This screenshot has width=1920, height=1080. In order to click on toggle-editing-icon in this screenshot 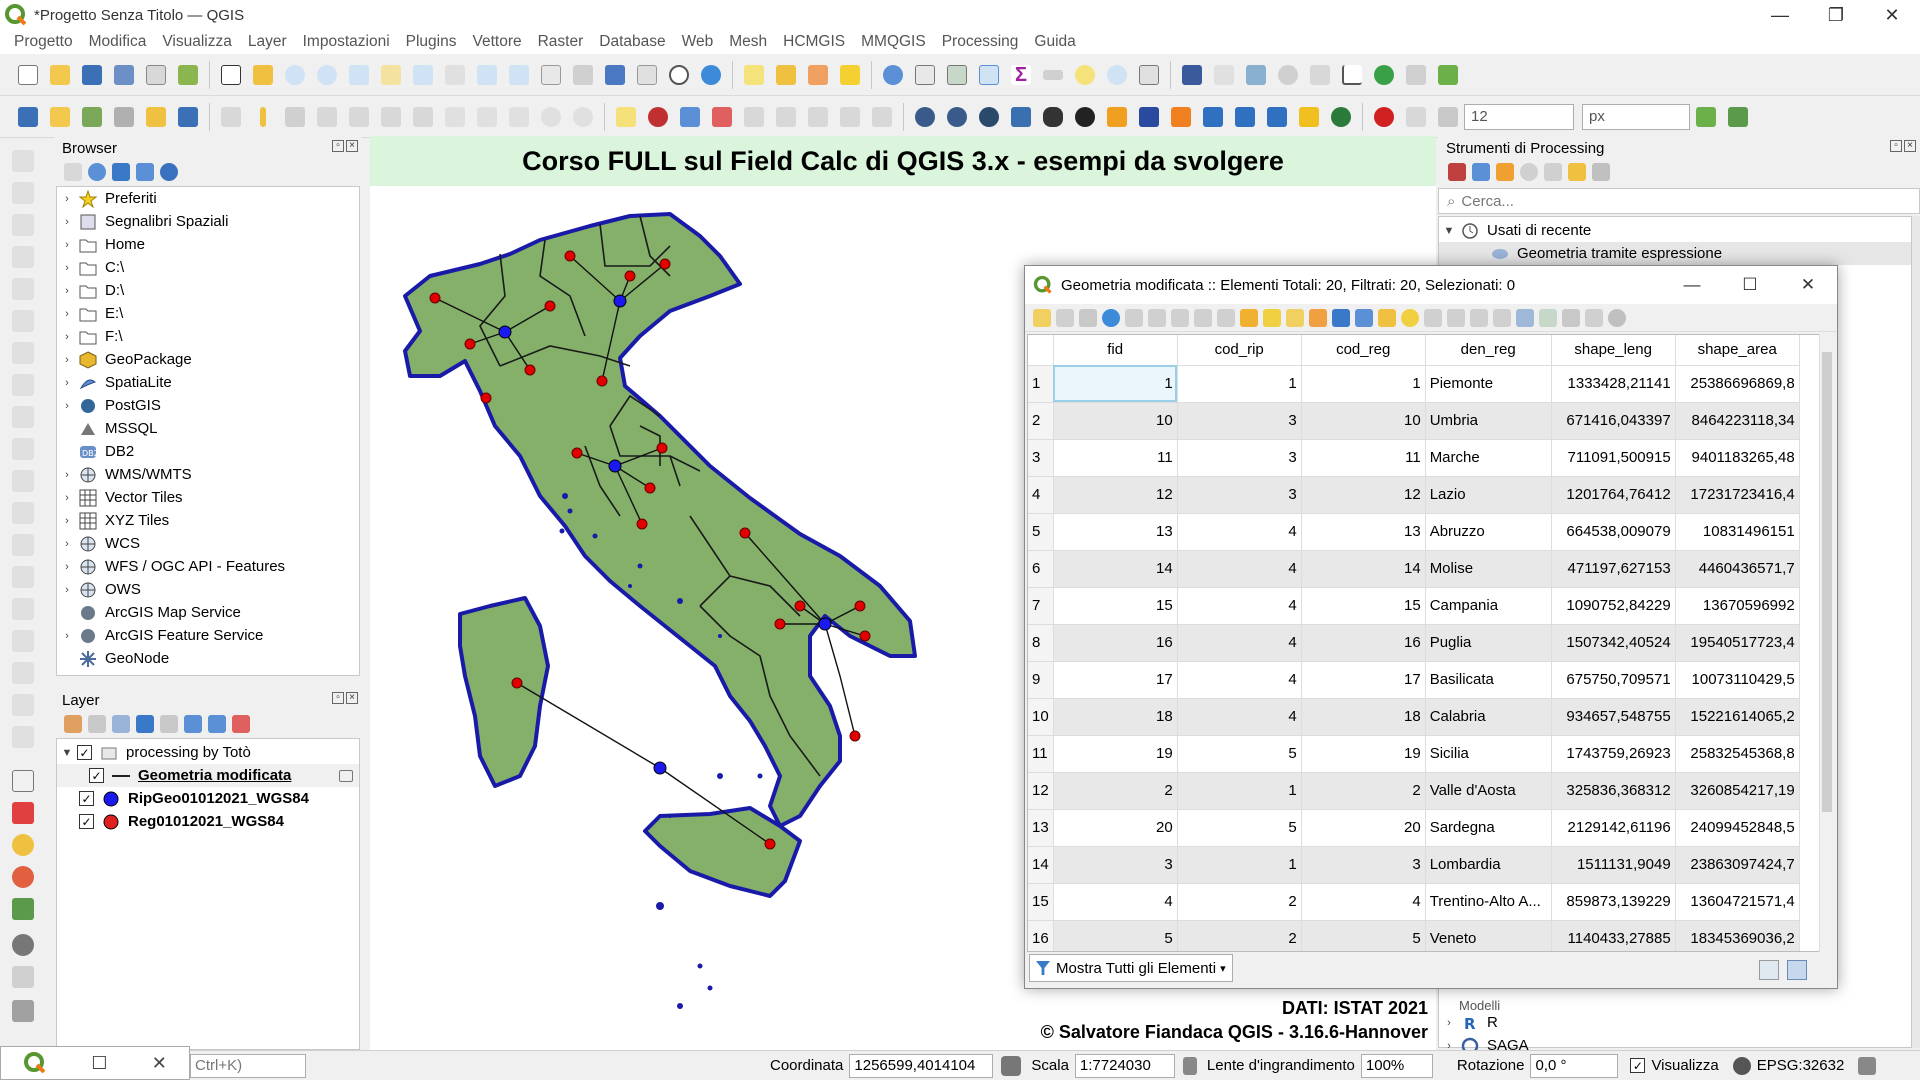, I will do `click(263, 117)`.